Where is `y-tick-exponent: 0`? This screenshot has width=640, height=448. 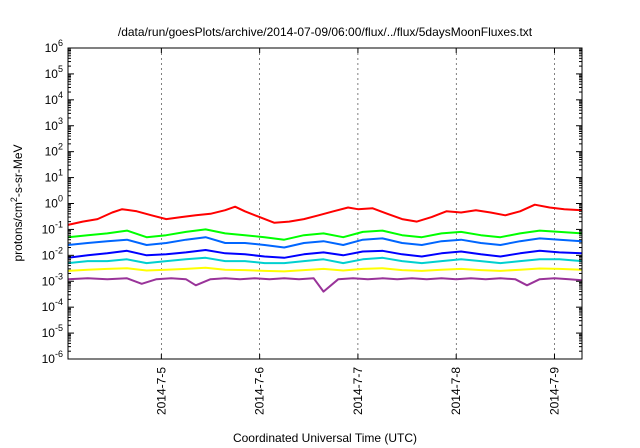 y-tick-exponent: 0 is located at coordinates (60, 199).